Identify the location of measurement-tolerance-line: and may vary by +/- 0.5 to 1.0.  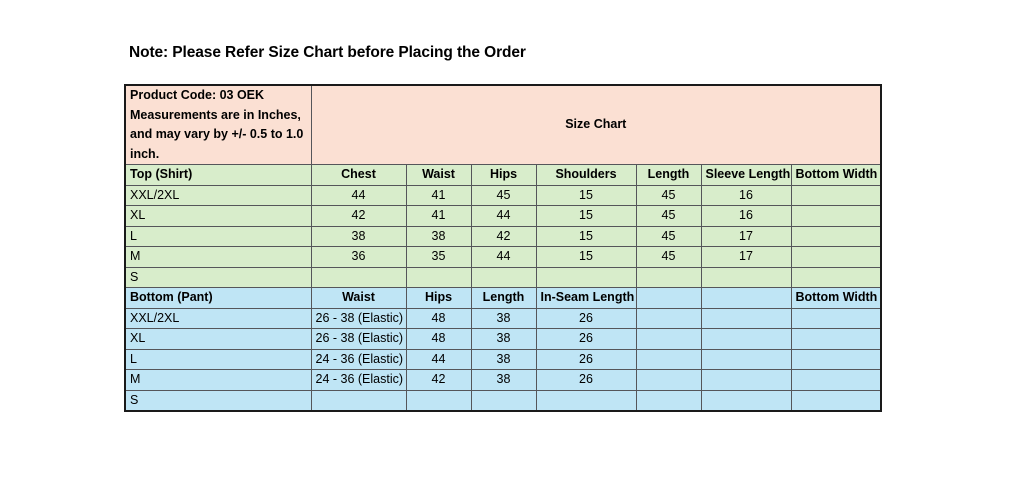
(217, 134).